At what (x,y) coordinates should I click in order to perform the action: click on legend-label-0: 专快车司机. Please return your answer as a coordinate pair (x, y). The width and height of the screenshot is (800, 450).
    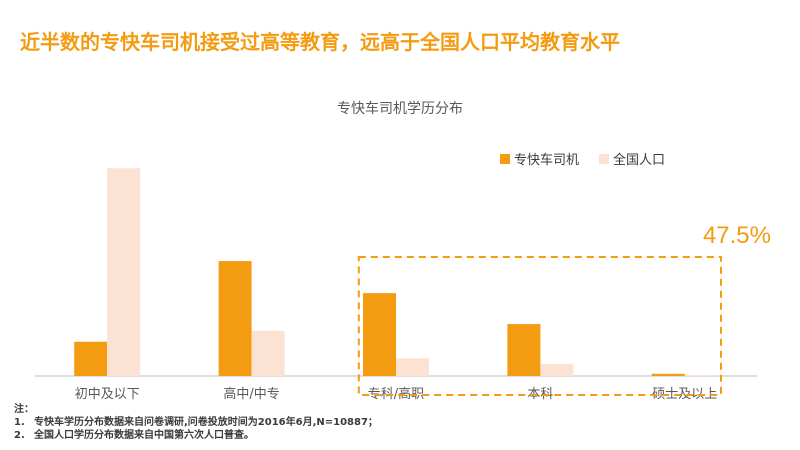
    Looking at the image, I should click on (546, 160).